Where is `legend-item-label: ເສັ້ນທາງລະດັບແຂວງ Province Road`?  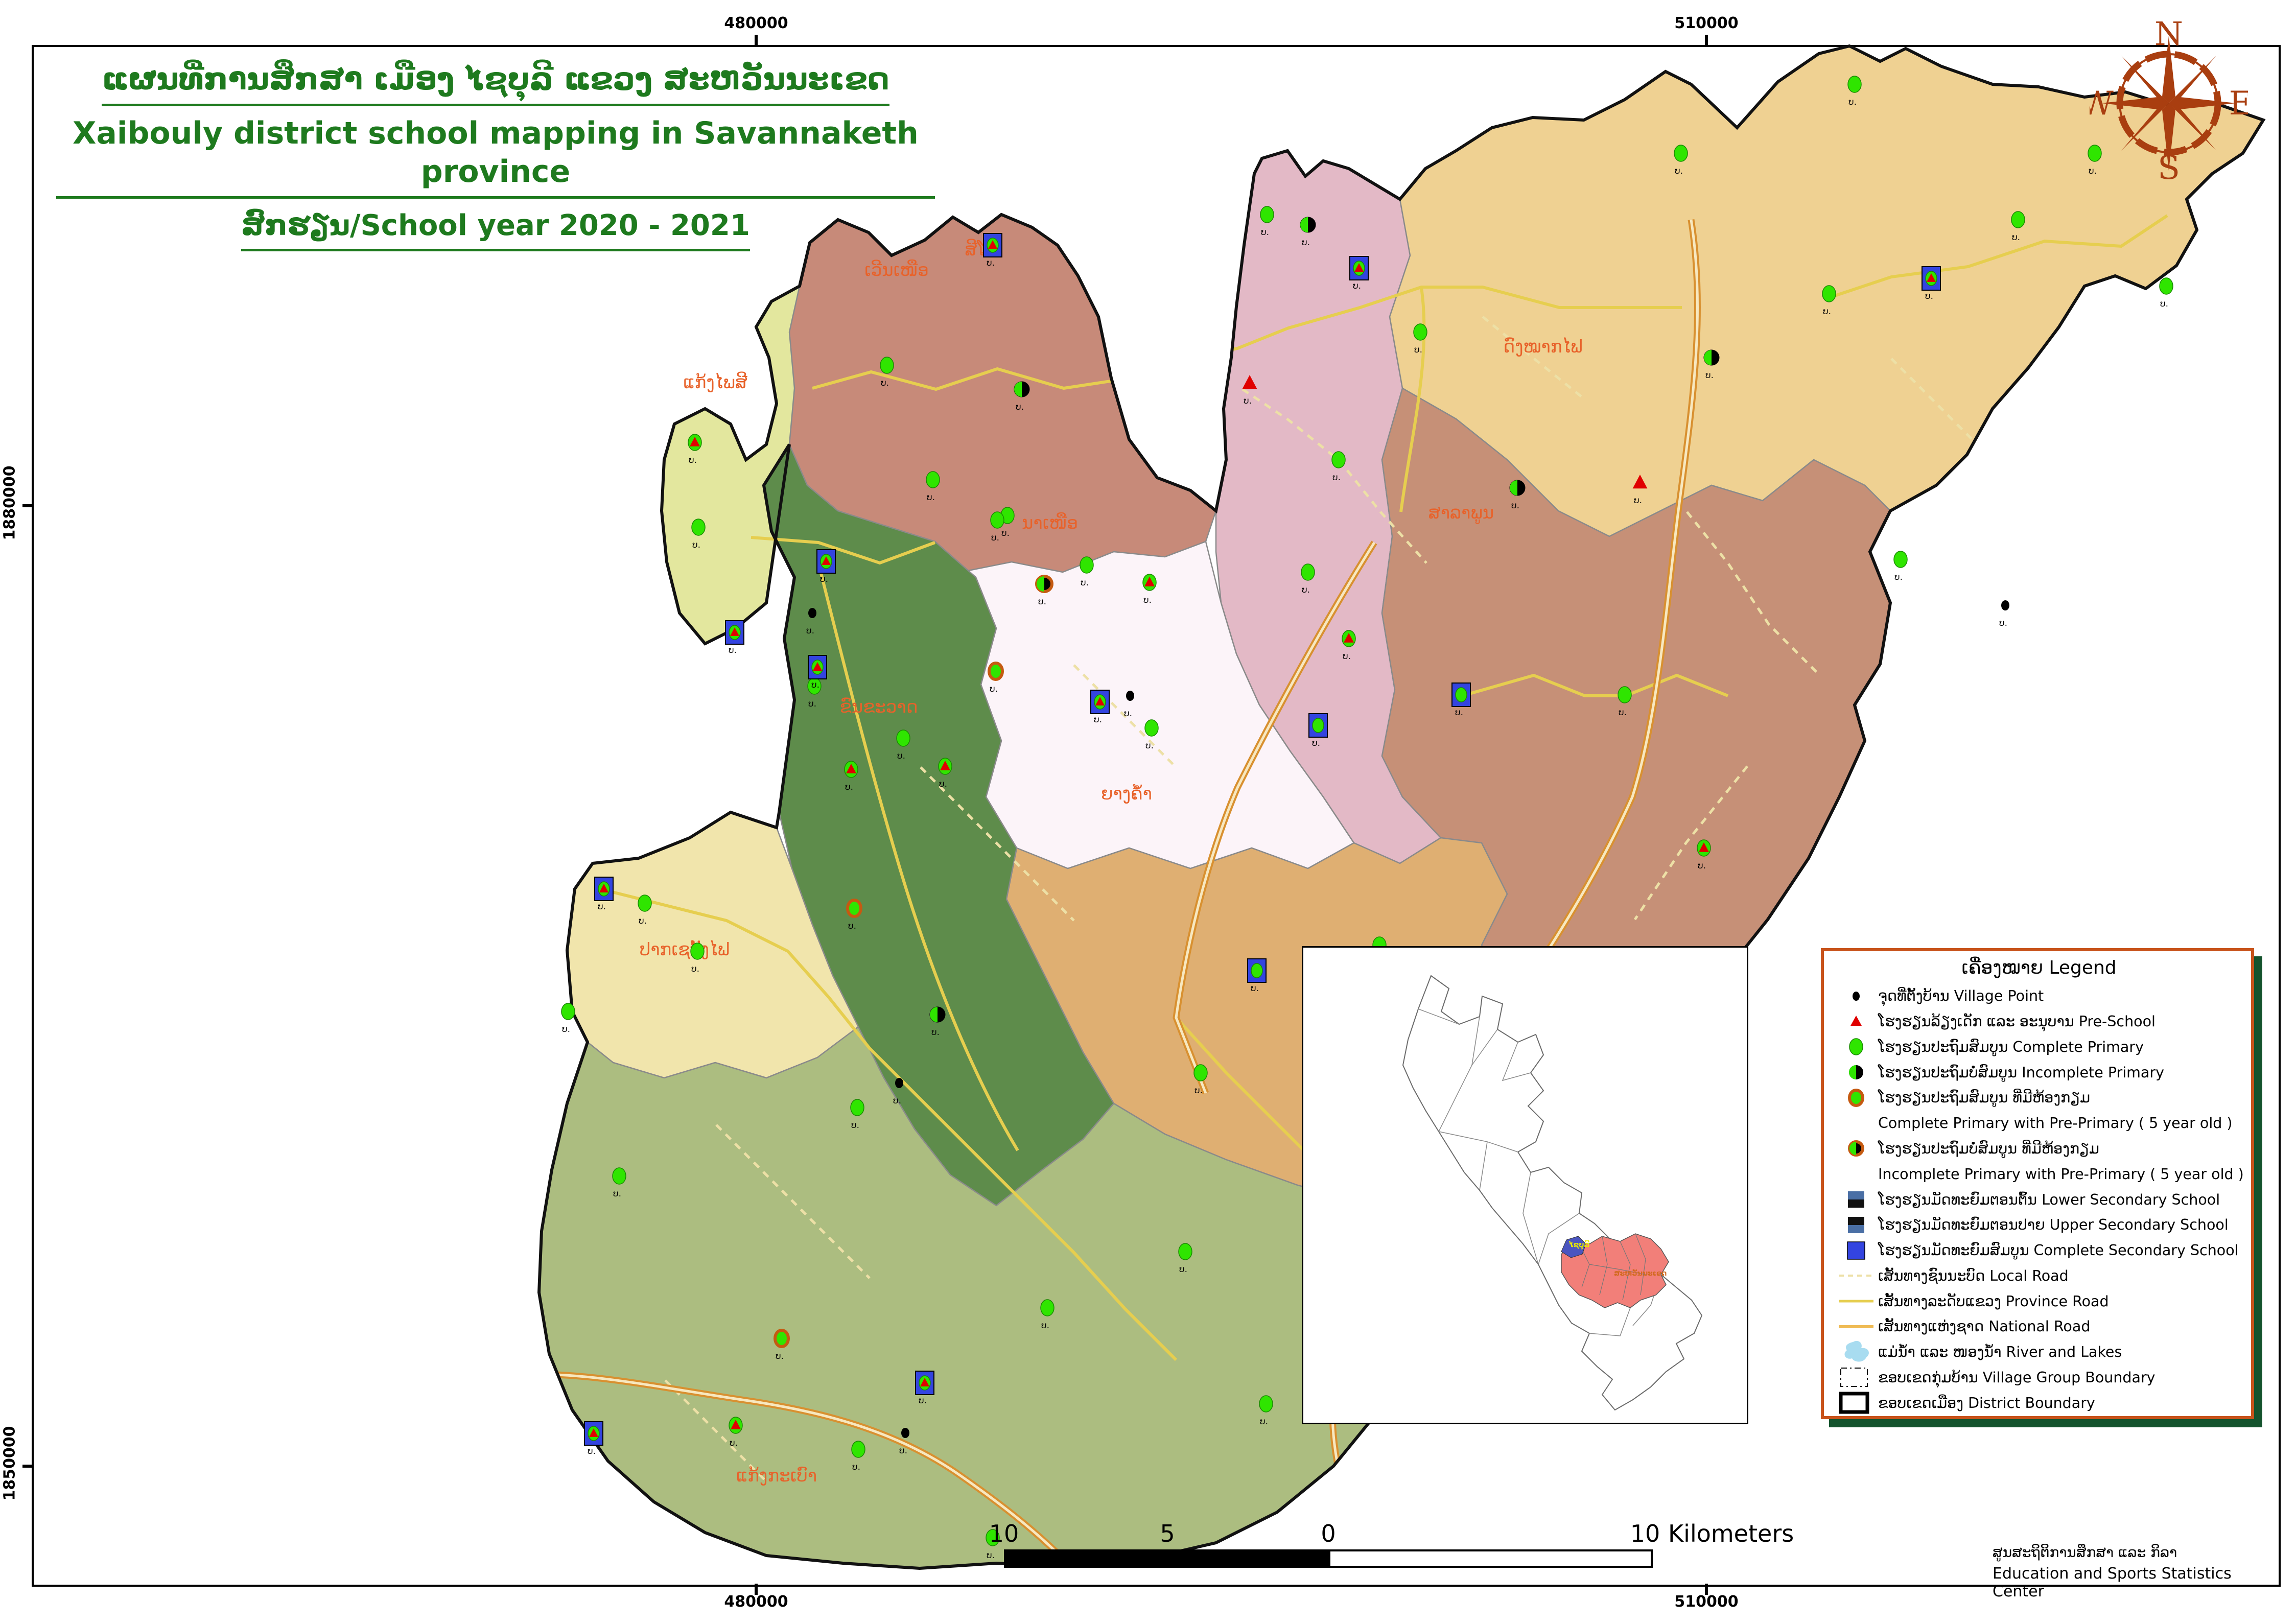 legend-item-label: ເສັ້ນທາງລະດັບແຂວງ Province Road is located at coordinates (1993, 1301).